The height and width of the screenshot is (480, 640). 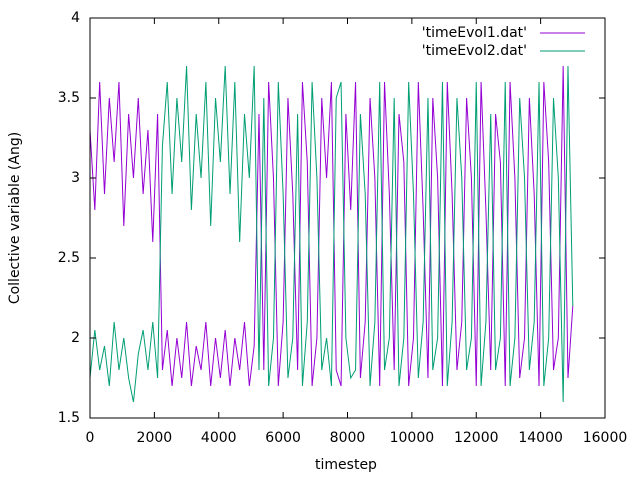 I want to click on x-tick-label: 12000, so click(x=476, y=438).